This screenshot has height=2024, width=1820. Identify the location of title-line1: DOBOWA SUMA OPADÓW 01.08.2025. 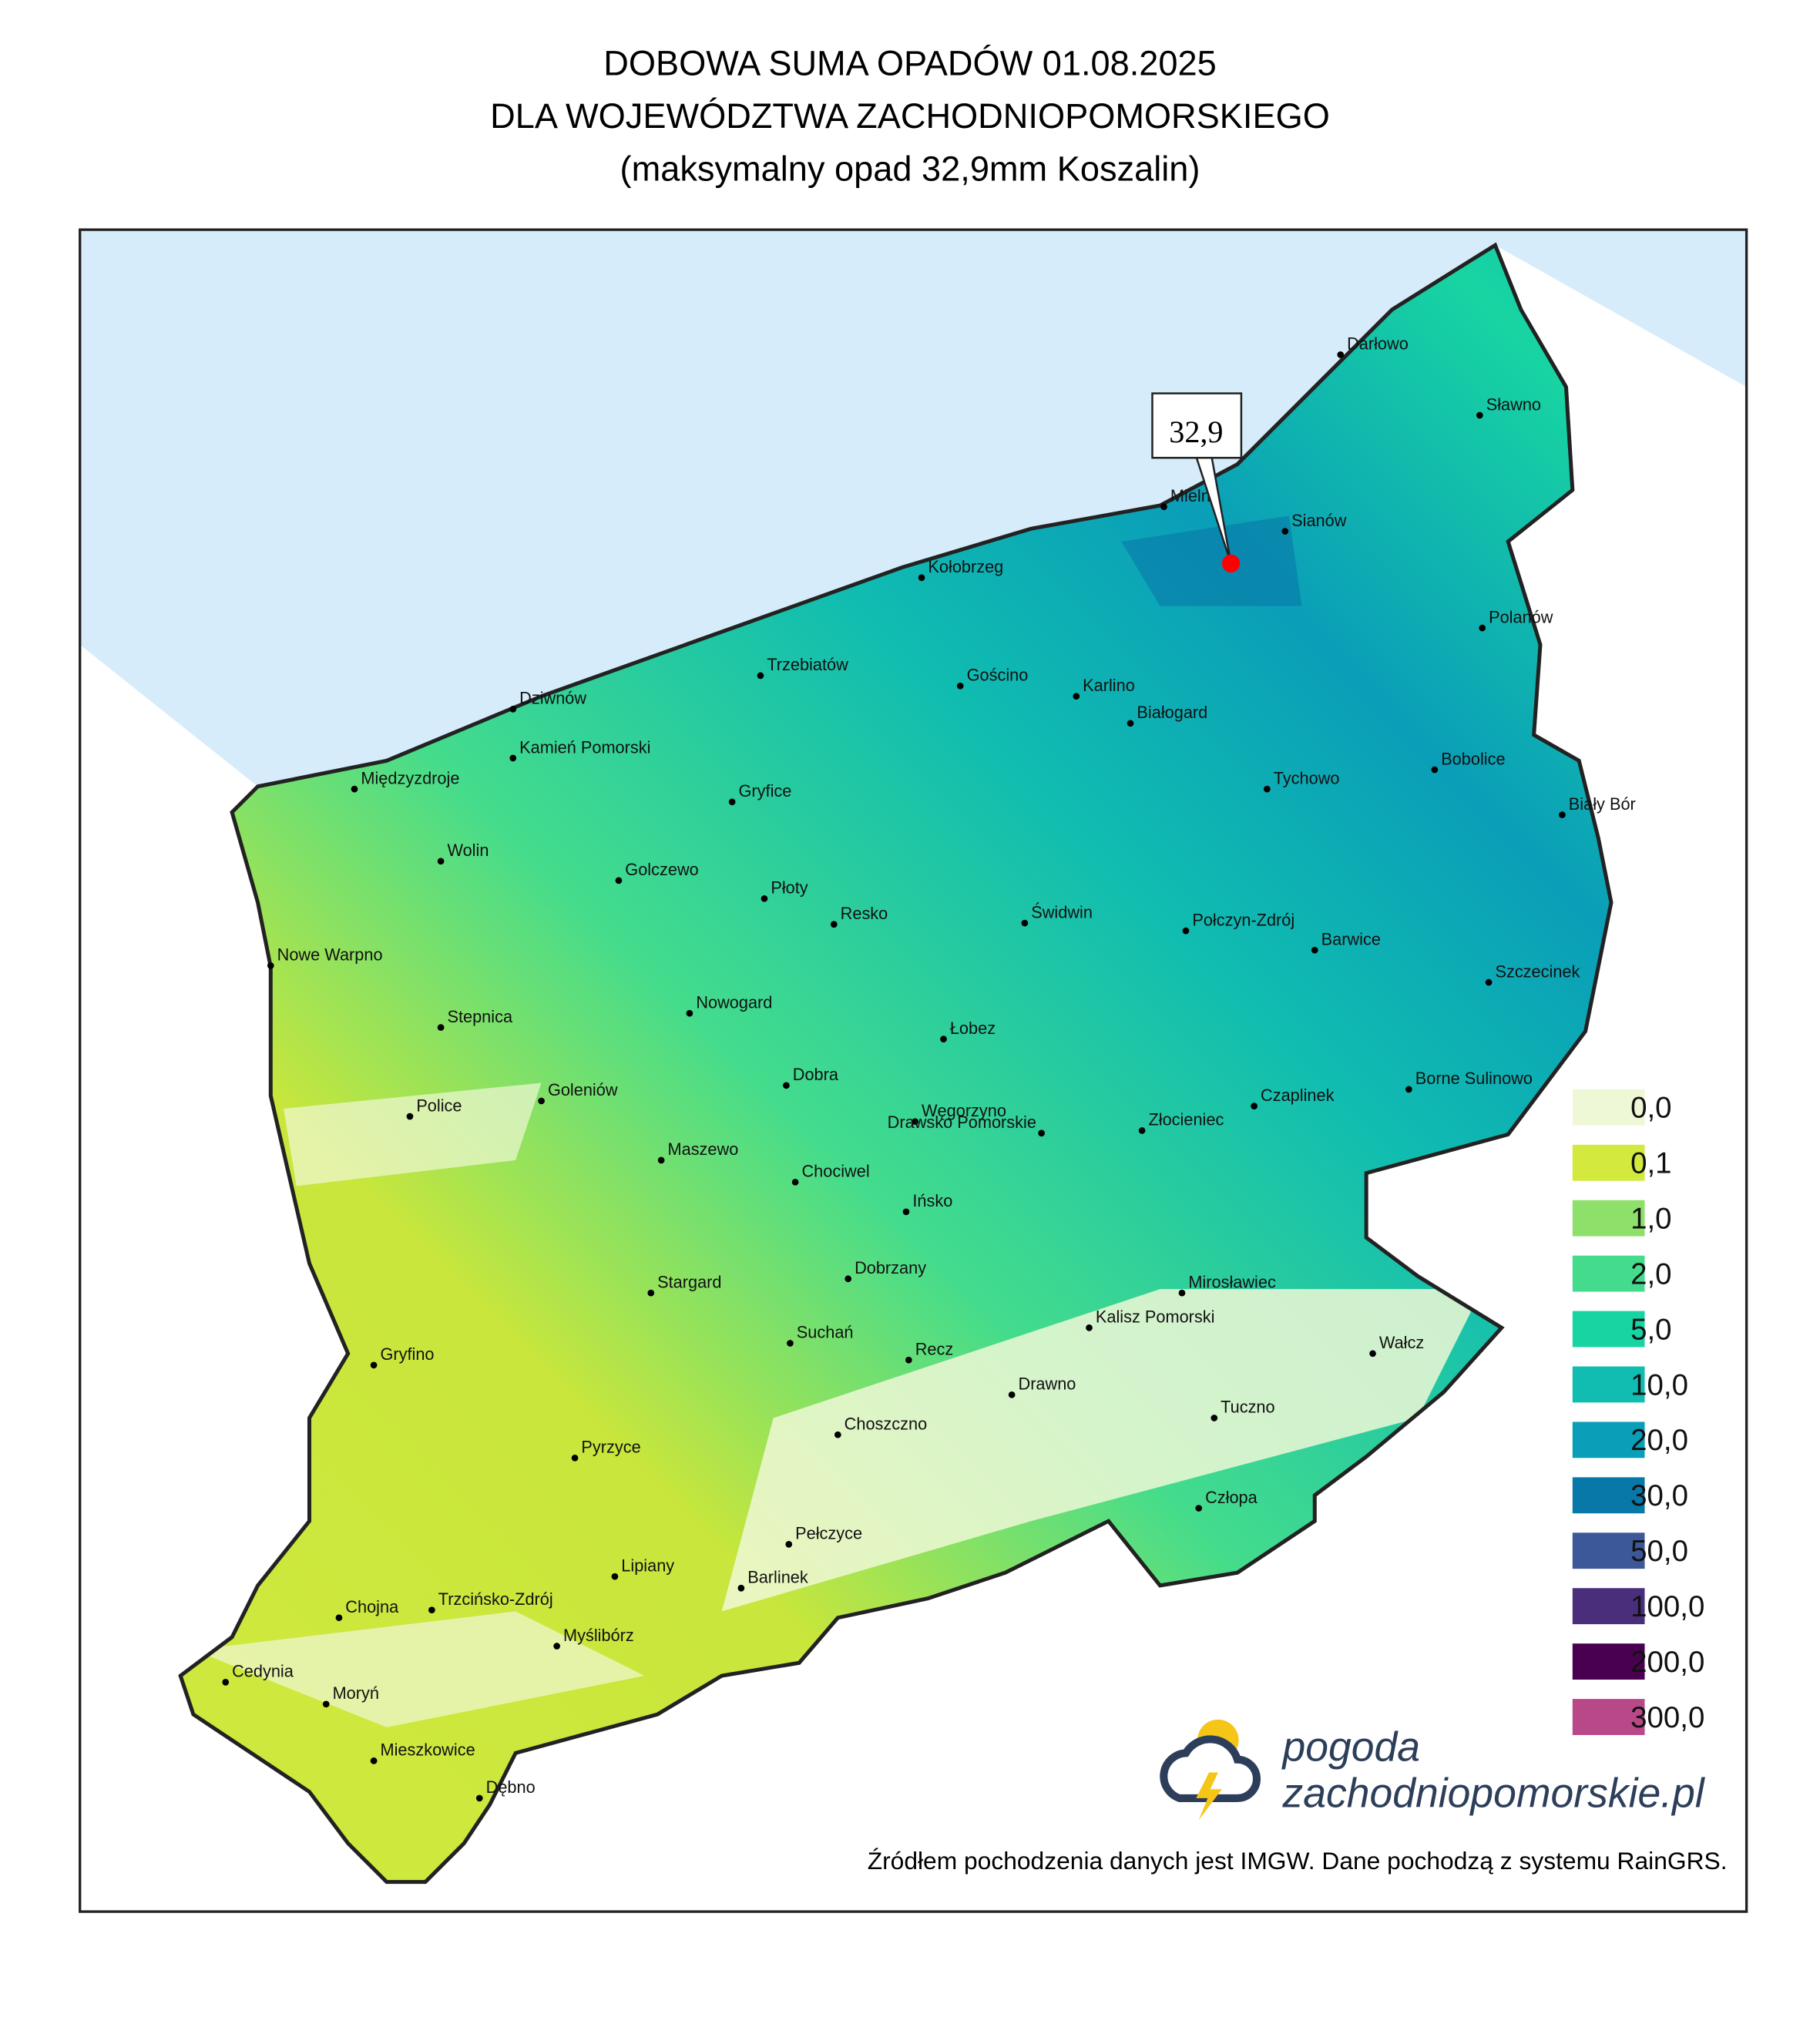
(910, 62).